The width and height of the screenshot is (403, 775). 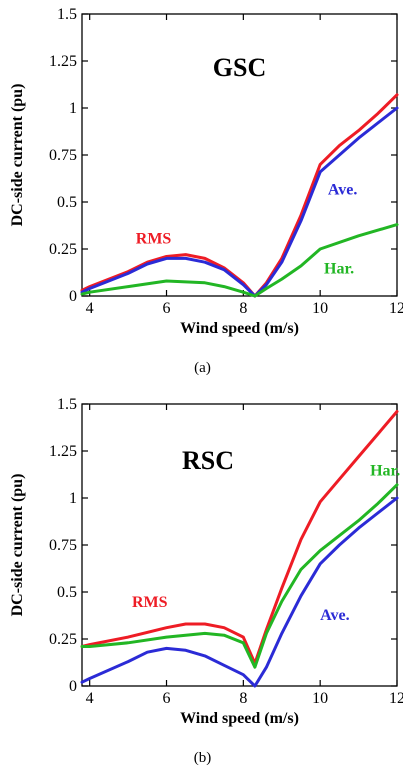 I want to click on panel-title: RSC, so click(x=208, y=460).